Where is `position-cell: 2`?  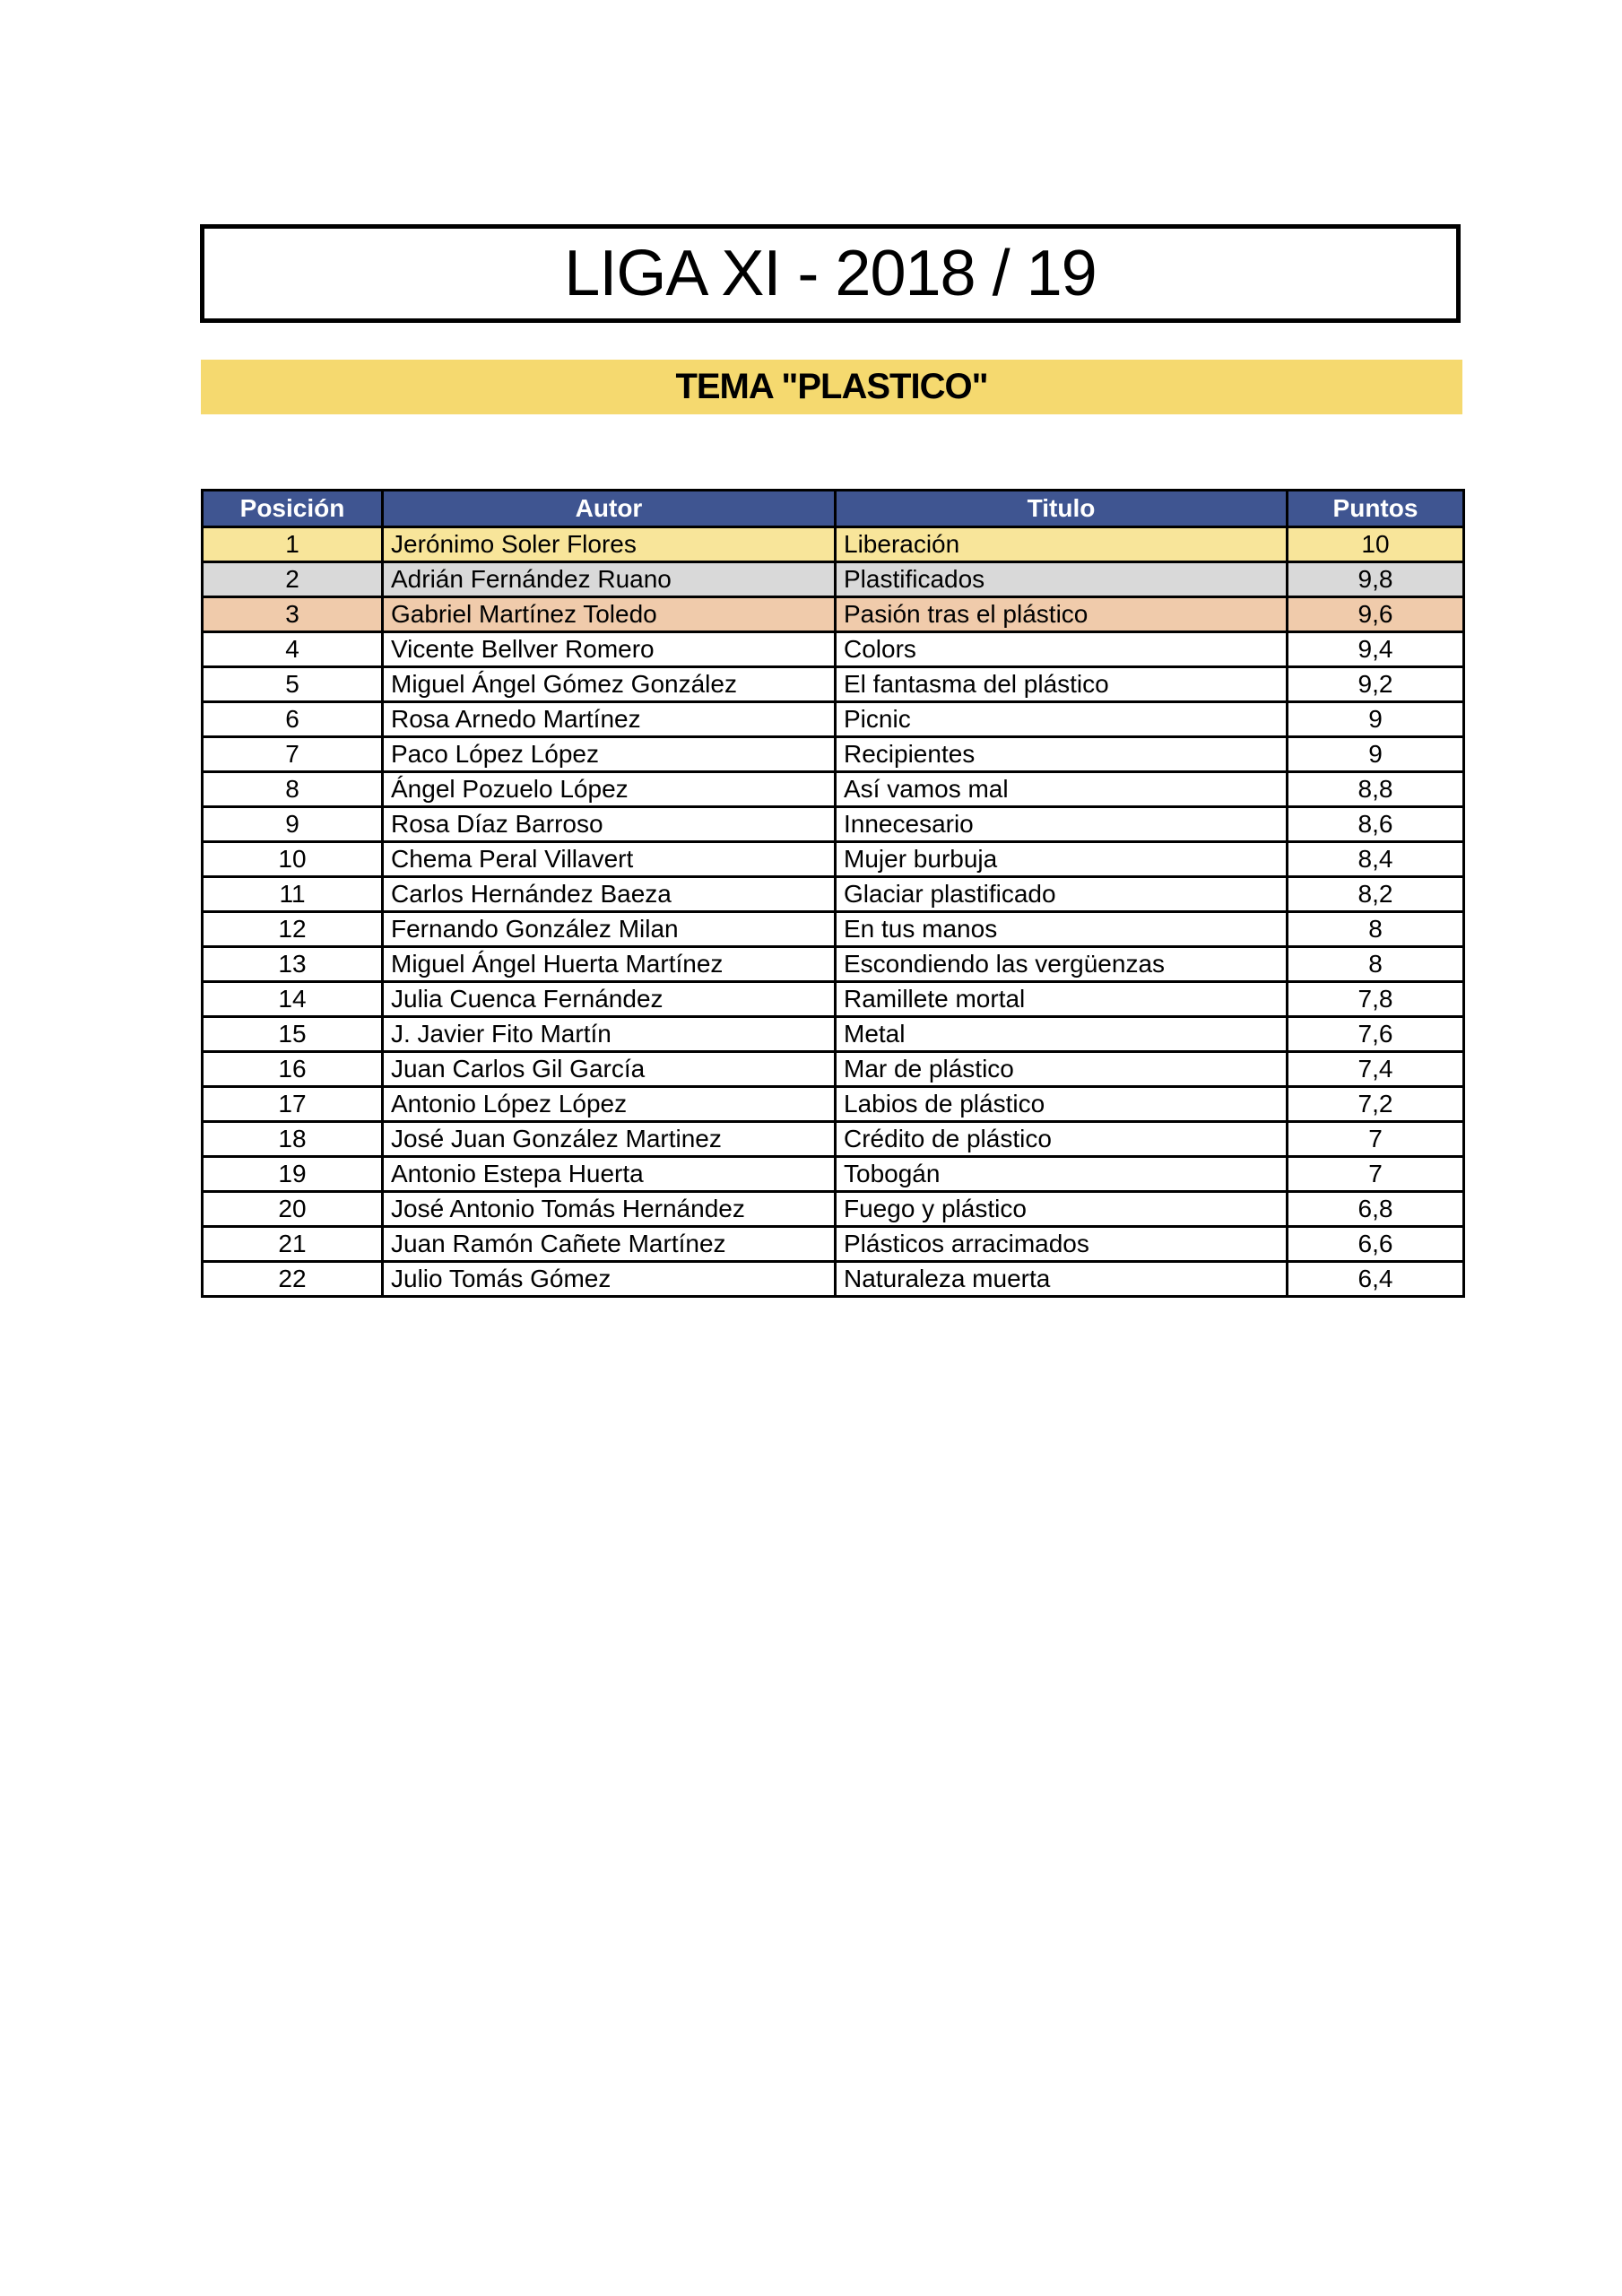
position-cell: 2 is located at coordinates (292, 579).